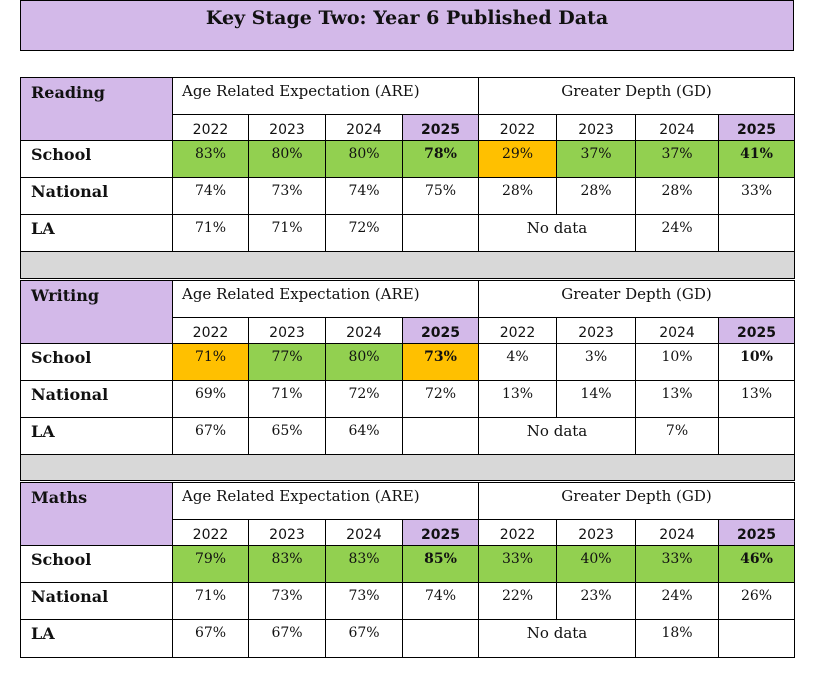 This screenshot has width=819, height=682. I want to click on national-gd-cell: 14%, so click(596, 399).